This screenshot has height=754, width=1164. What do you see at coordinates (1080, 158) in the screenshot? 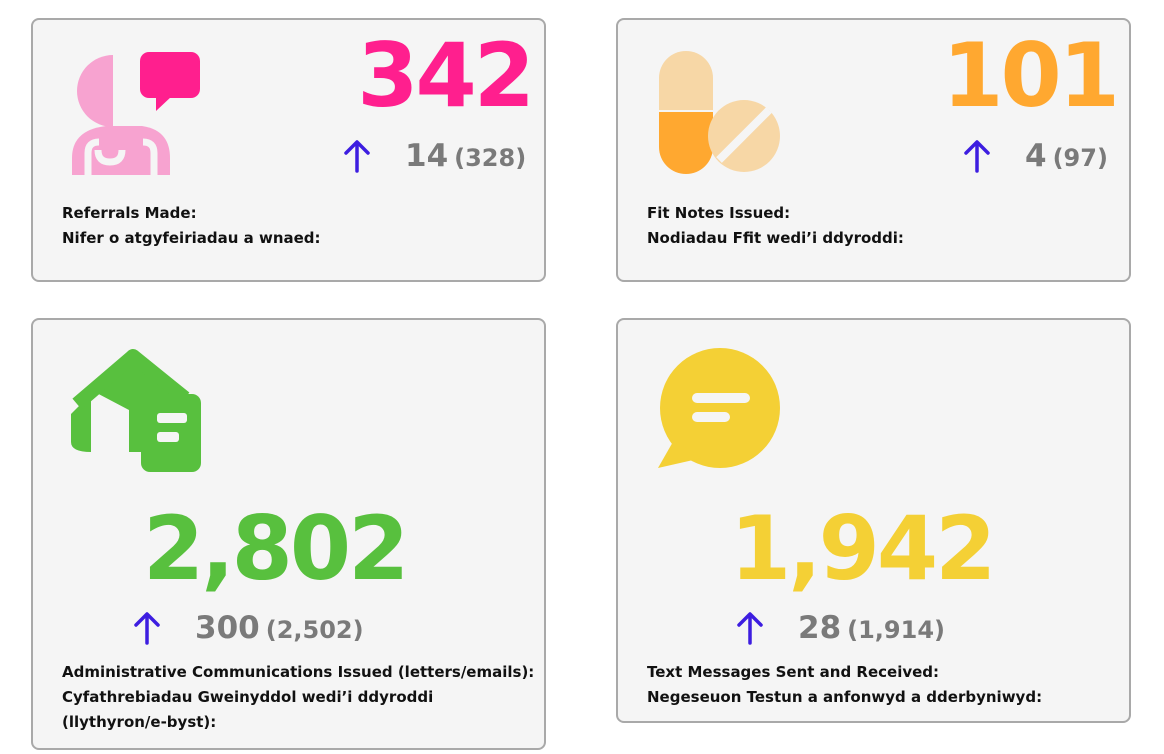
I see `fit-notes-previous-value: (97)` at bounding box center [1080, 158].